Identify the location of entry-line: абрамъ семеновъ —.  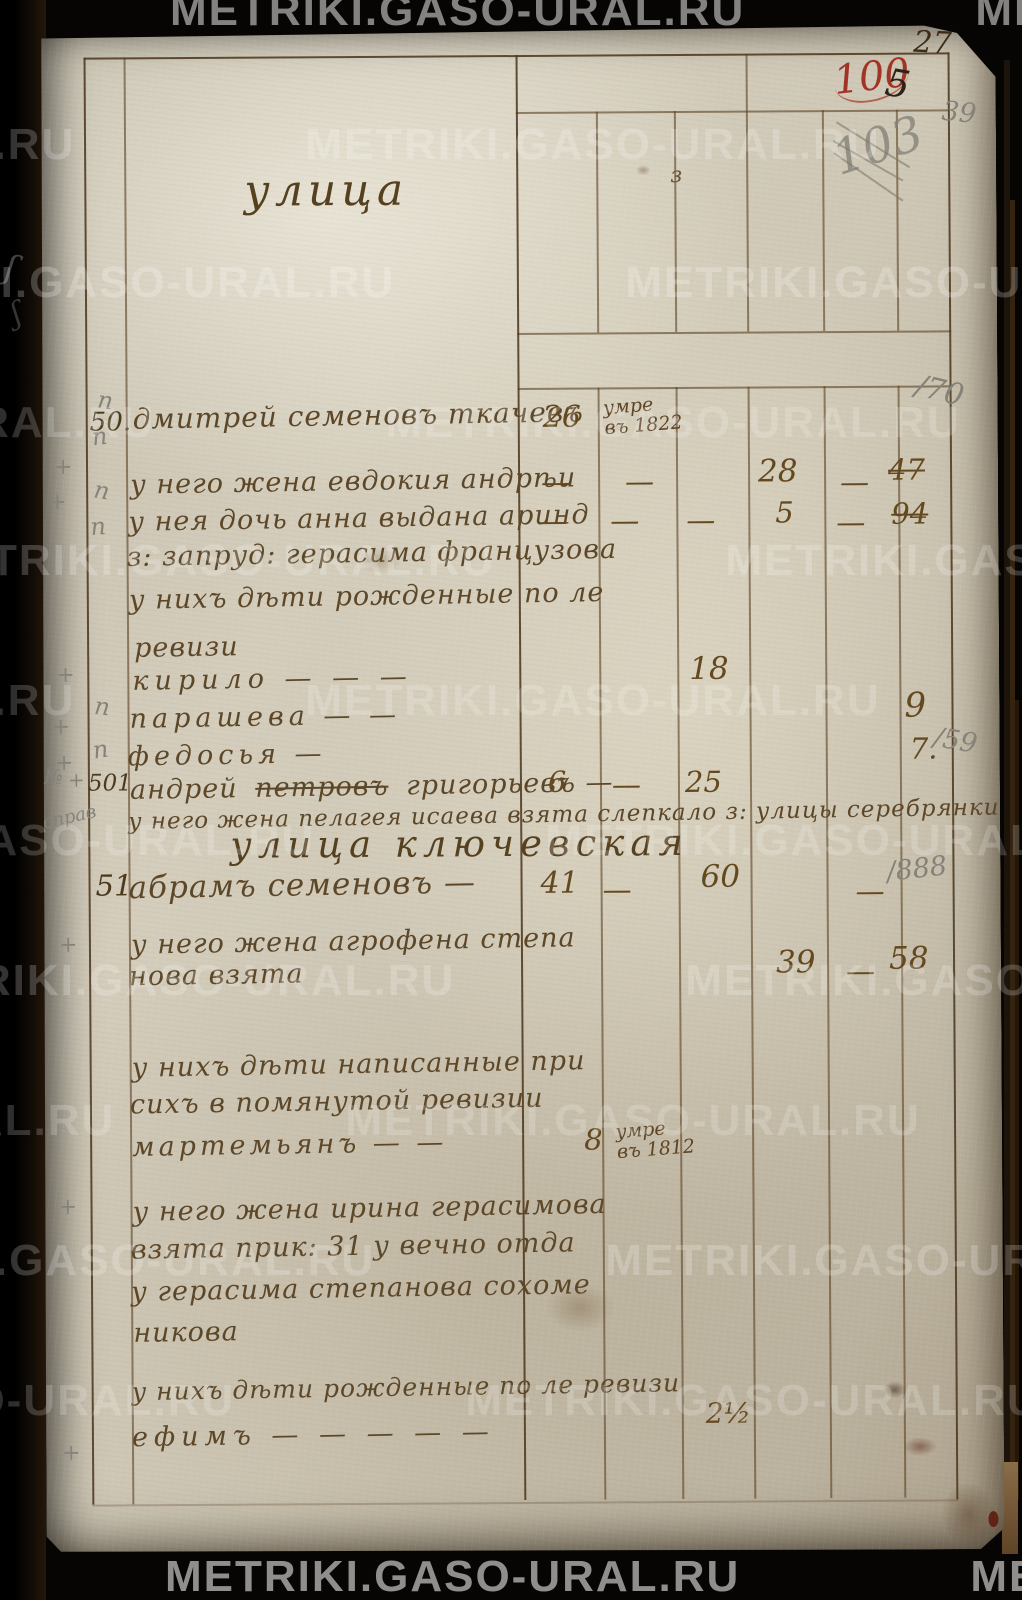
(302, 885).